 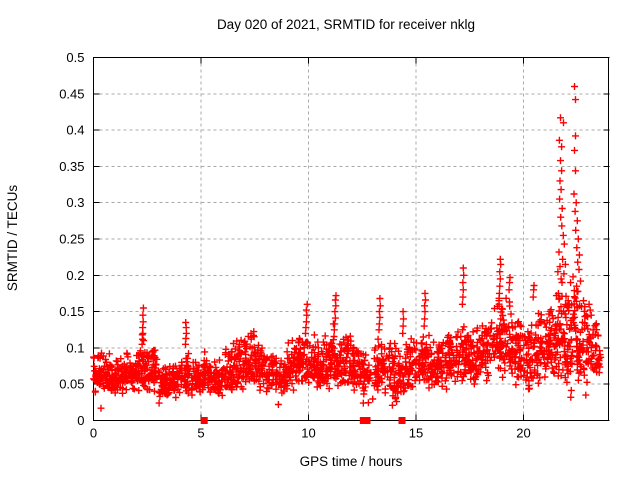 I want to click on x-tick-label: 10, so click(x=308, y=433).